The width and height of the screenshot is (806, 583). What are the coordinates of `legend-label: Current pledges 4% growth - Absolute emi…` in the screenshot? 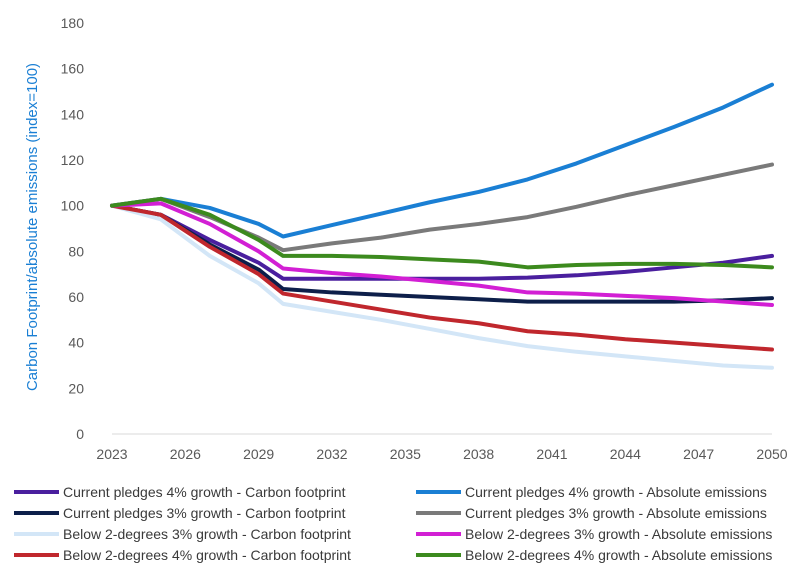 It's located at (616, 492).